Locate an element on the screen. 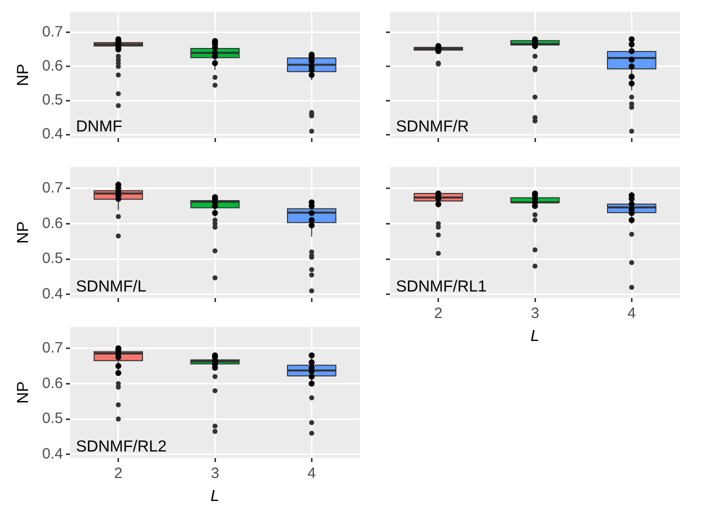 Image resolution: width=702 pixels, height=506 pixels. text: SDNMF/RL2 is located at coordinates (121, 447).